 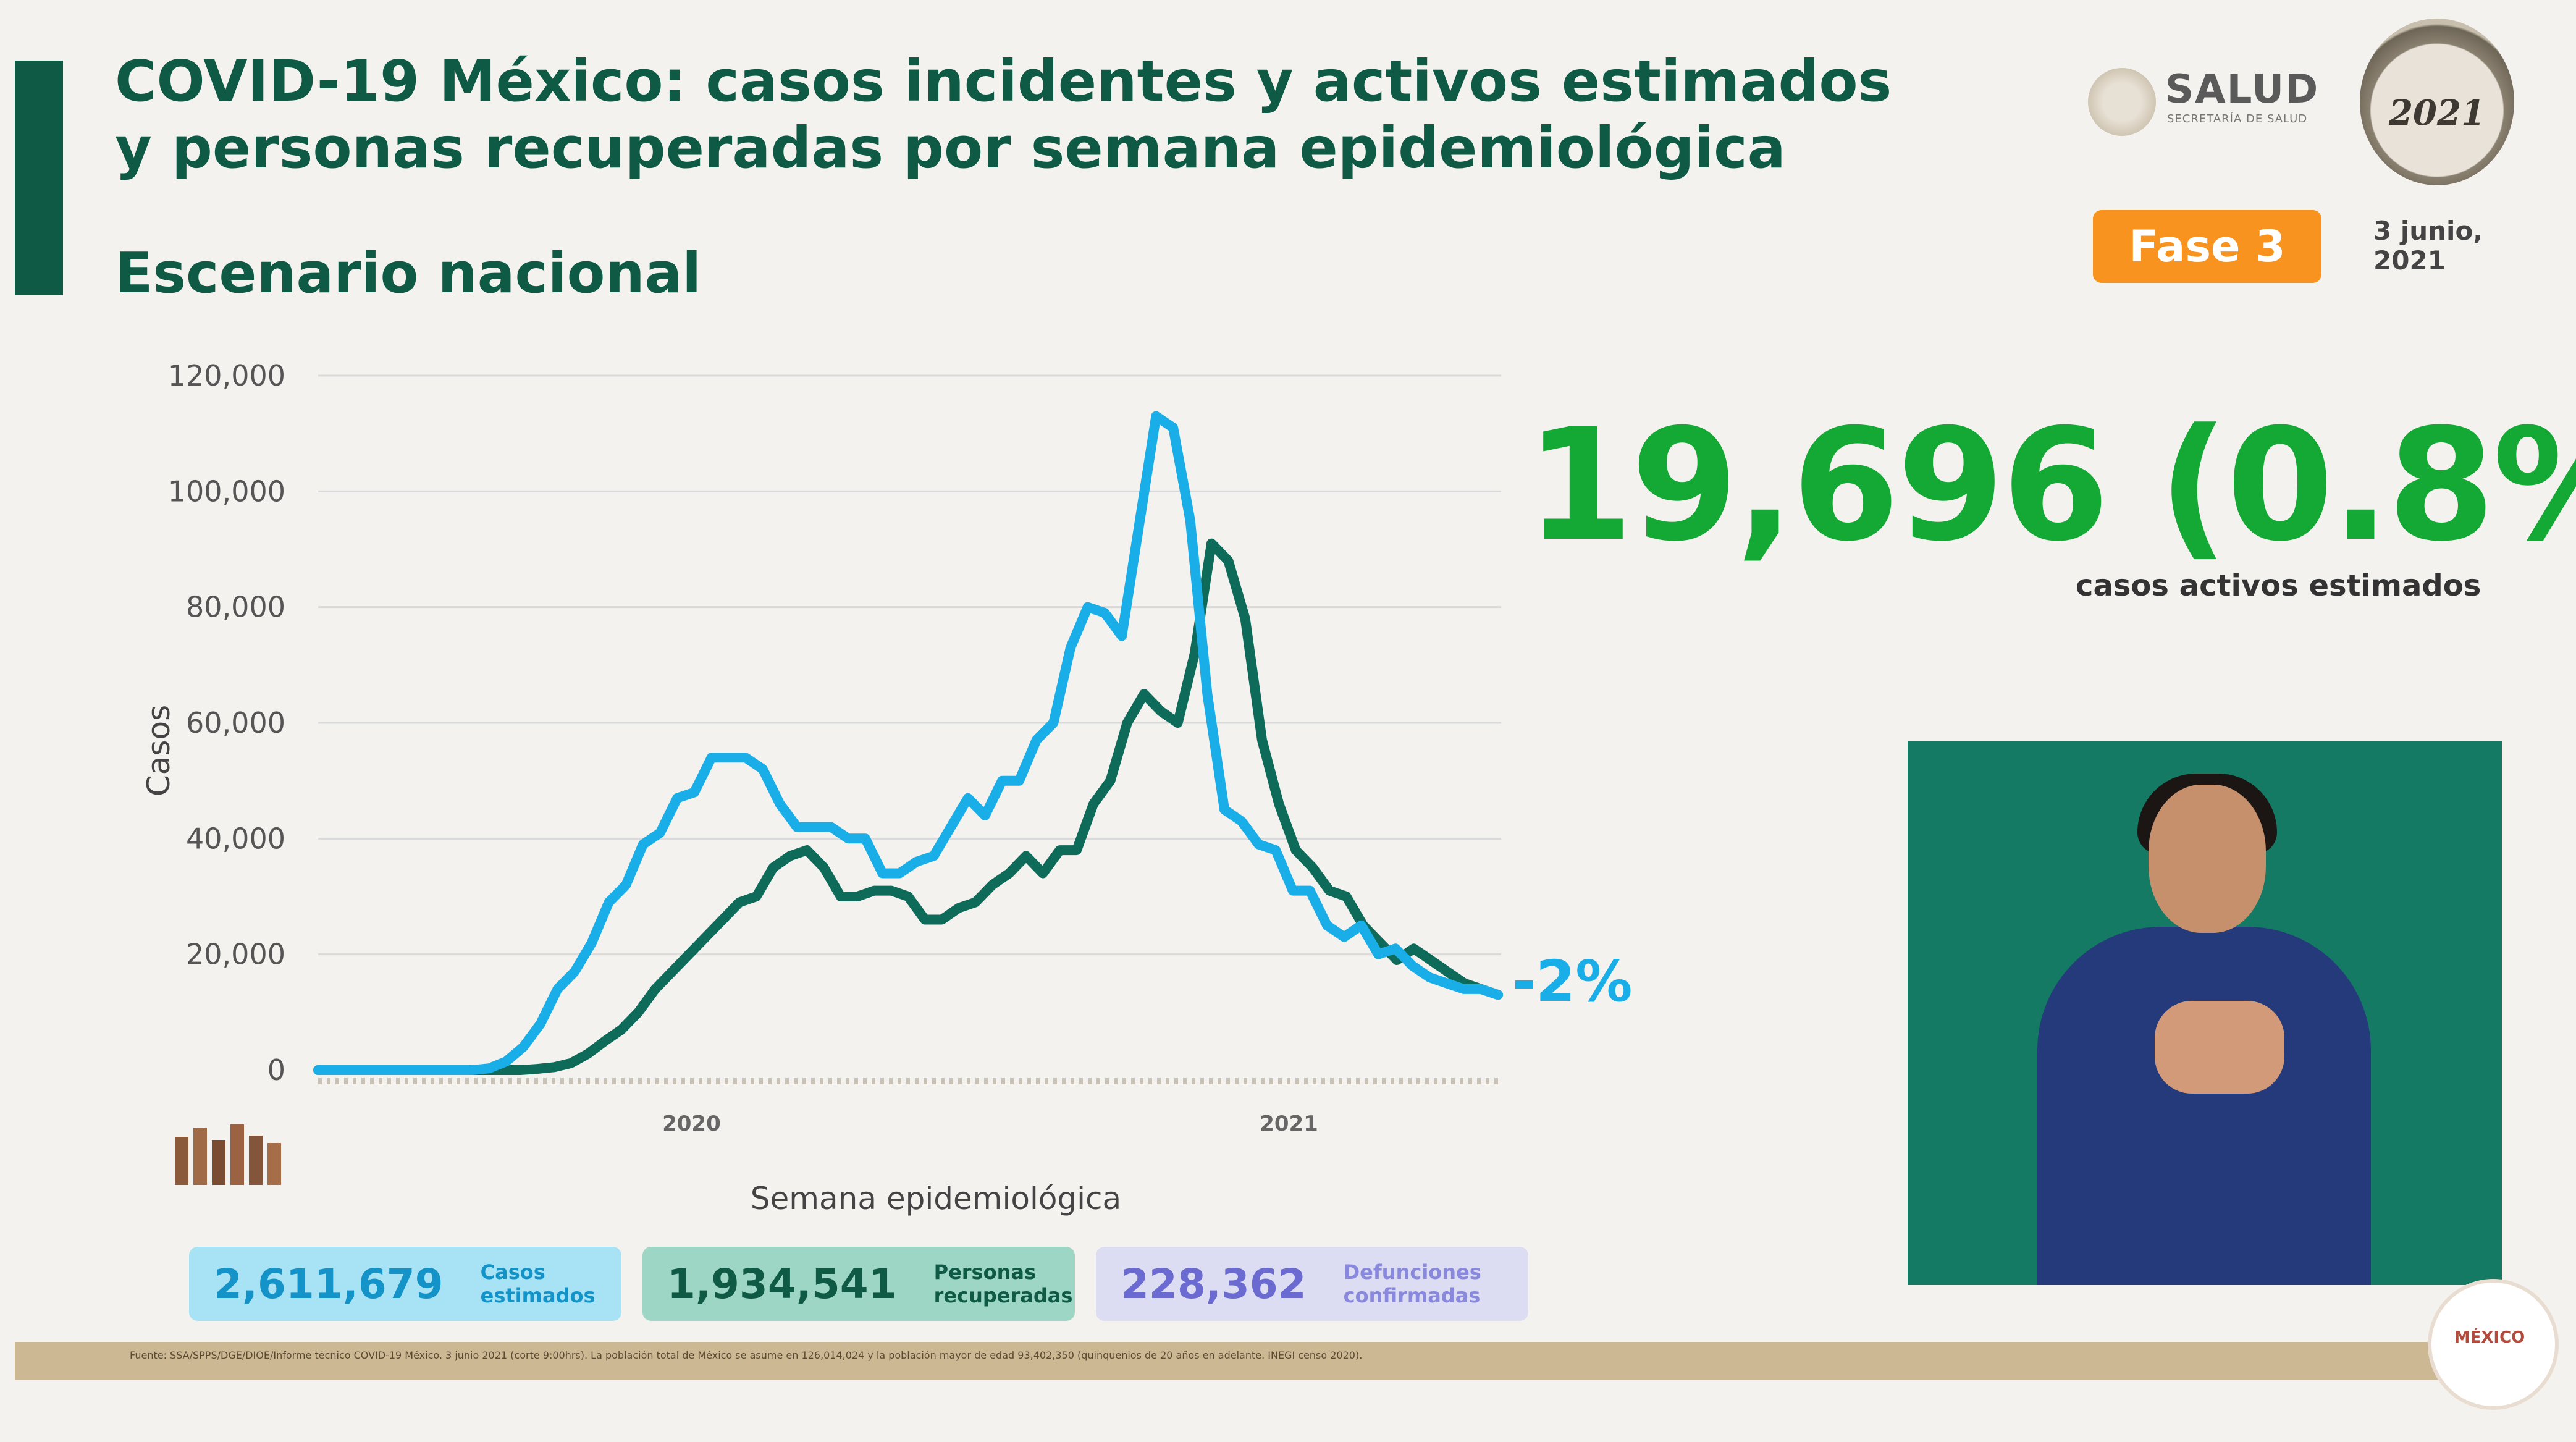 I want to click on phase-badge: Fase 3, so click(x=2207, y=246).